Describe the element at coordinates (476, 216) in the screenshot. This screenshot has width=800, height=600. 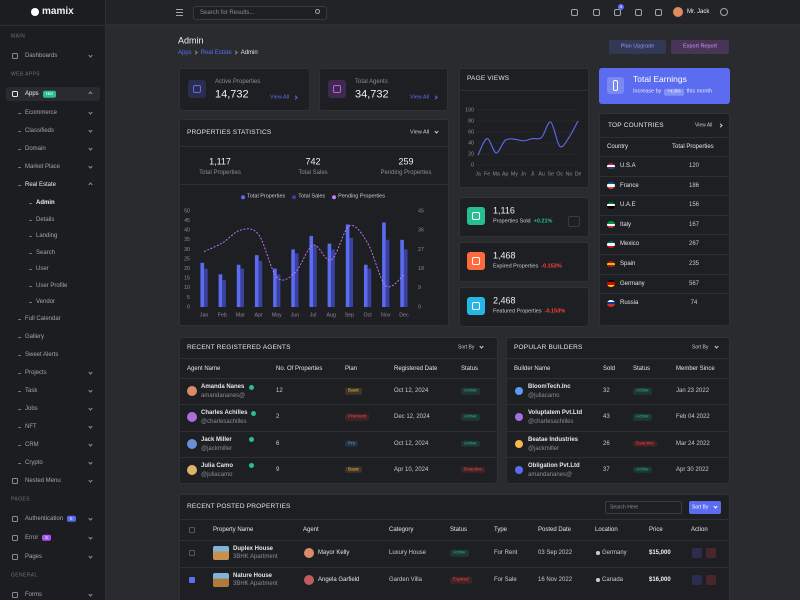
I see `kpi-icon` at that location.